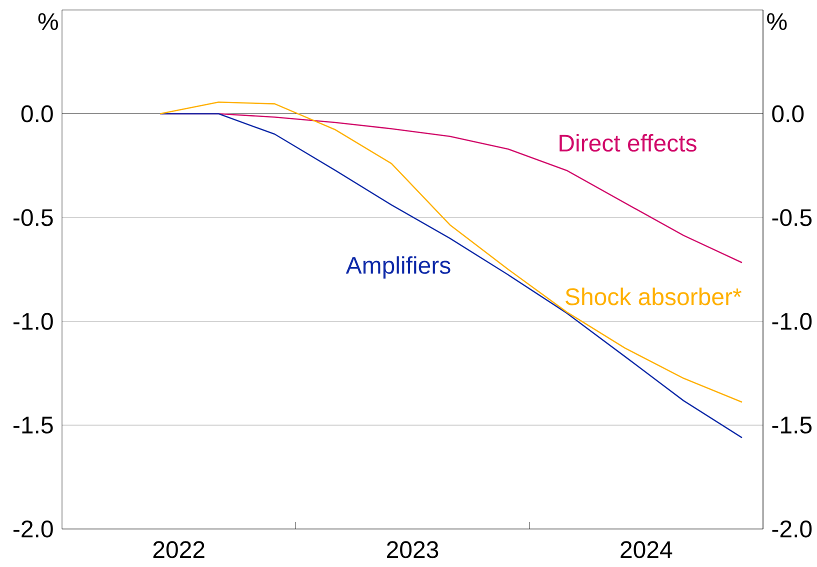 This screenshot has height=567, width=817. I want to click on y2-tick-label: -1.0, so click(792, 321).